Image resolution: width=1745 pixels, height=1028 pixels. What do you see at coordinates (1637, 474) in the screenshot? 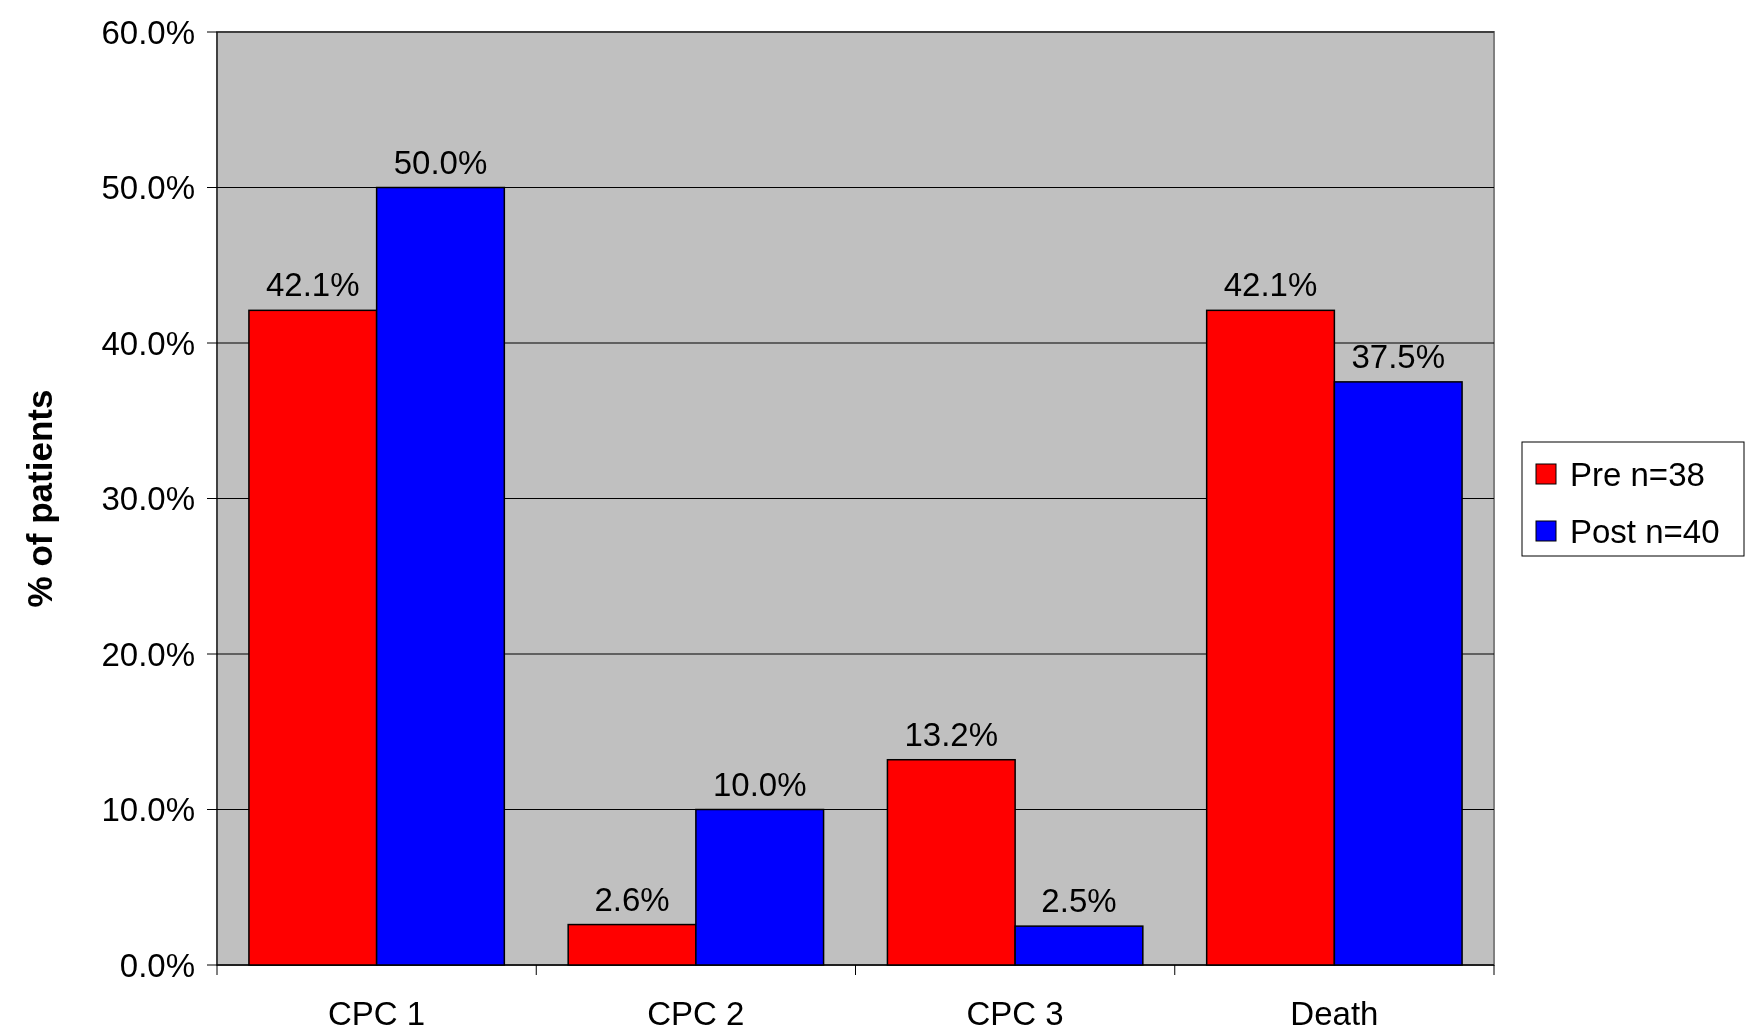
I see `legend-label: Pre n=38` at bounding box center [1637, 474].